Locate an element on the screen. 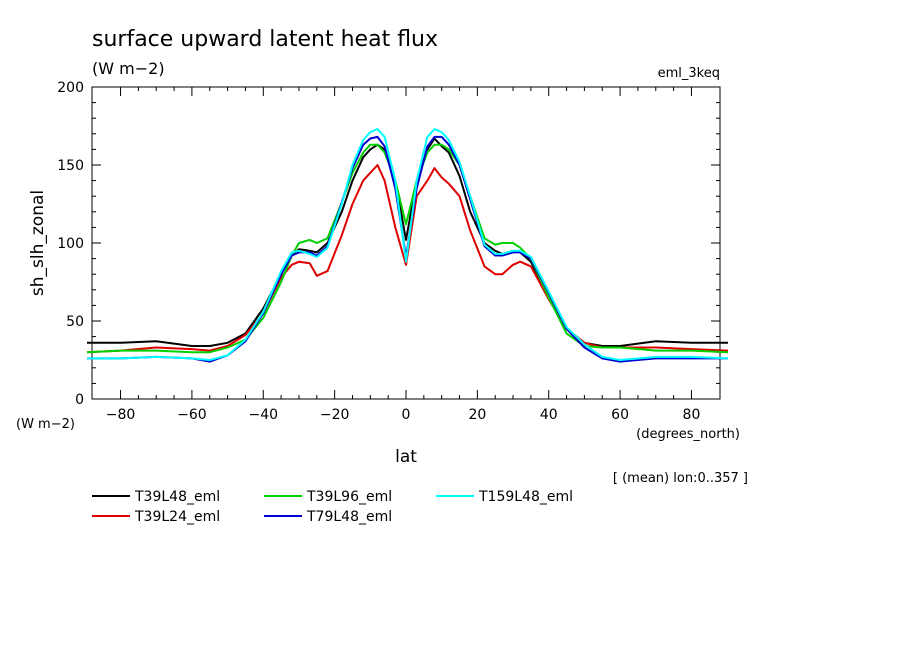 The image size is (904, 654). x-tick-label: 60 is located at coordinates (620, 415).